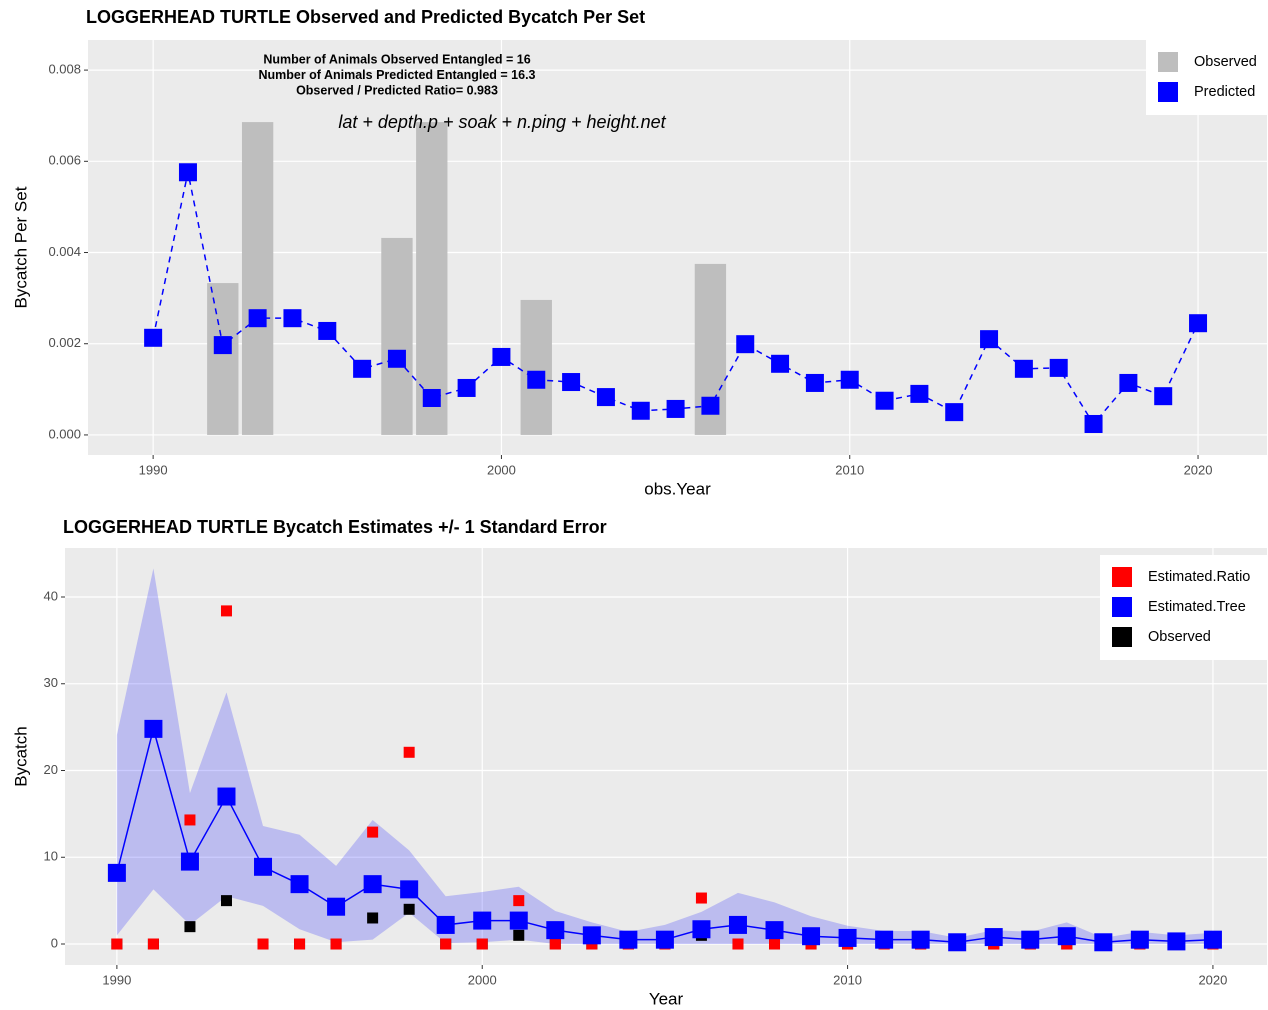  Describe the element at coordinates (847, 979) in the screenshot. I see `x-tick-label: 2010` at that location.